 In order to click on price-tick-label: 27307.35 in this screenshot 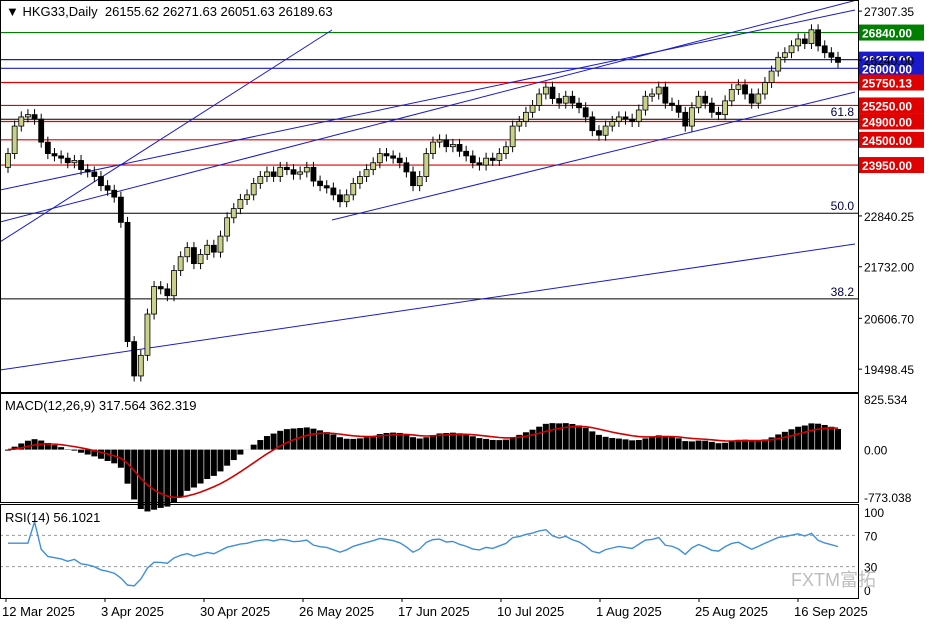, I will do `click(889, 12)`.